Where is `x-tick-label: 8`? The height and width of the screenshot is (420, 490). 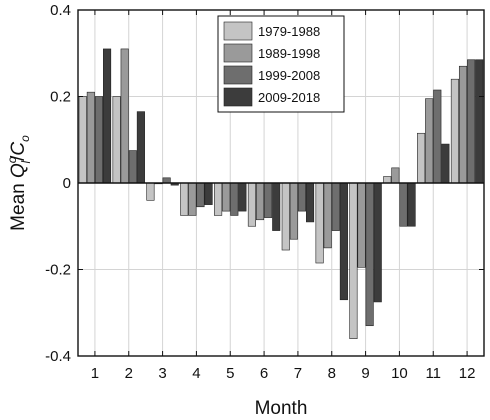 x-tick-label: 8 is located at coordinates (332, 373).